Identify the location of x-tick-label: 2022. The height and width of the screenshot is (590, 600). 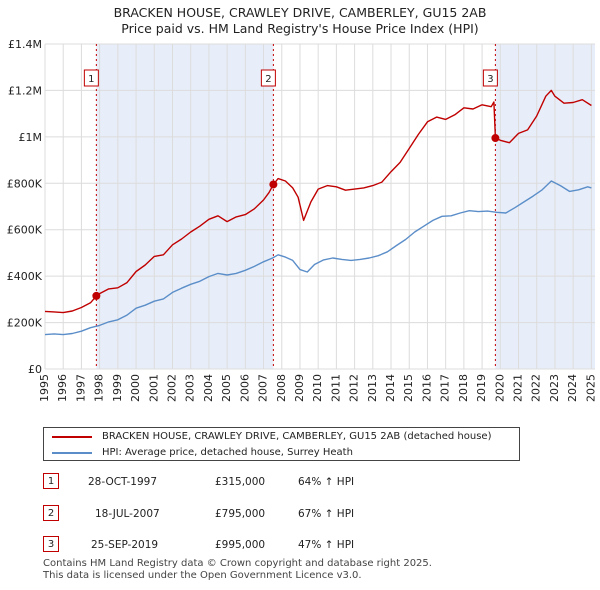
(536, 388).